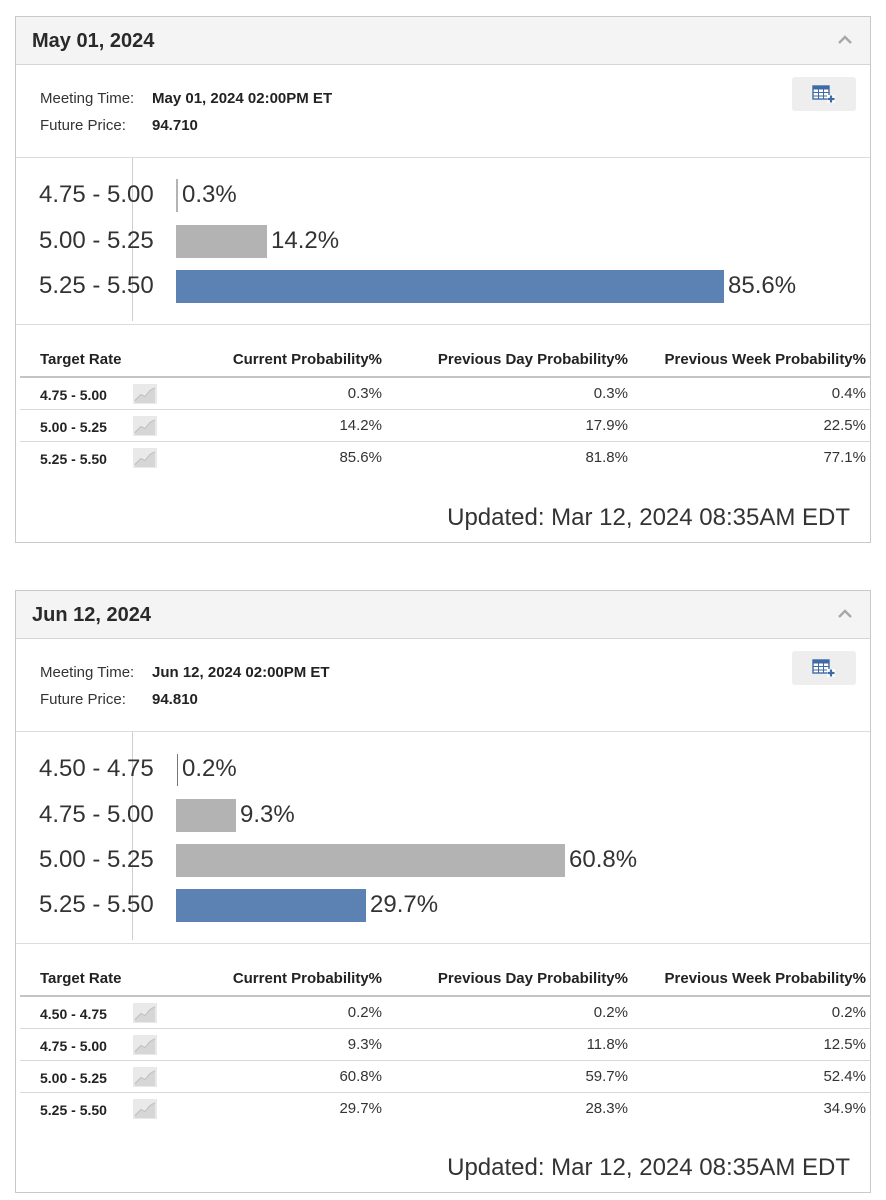 This screenshot has width=886, height=1200. I want to click on bar-value: 0.3%, so click(209, 194).